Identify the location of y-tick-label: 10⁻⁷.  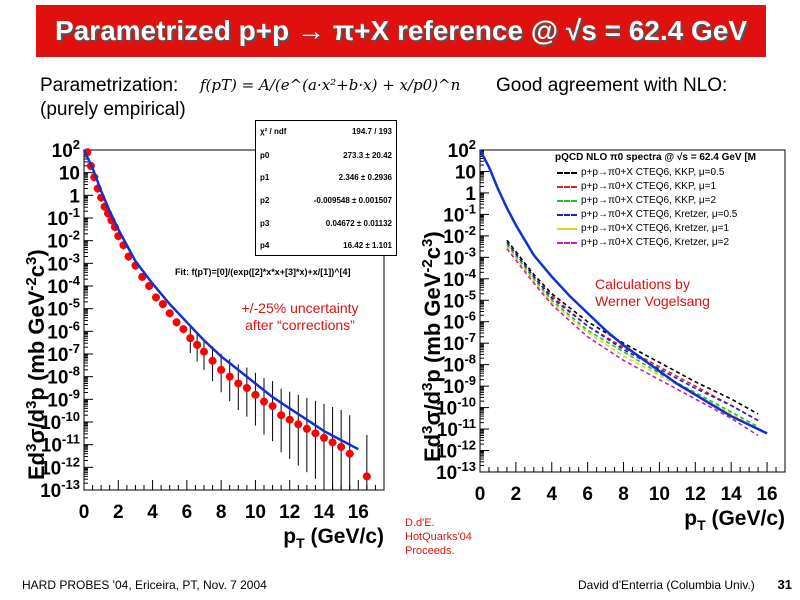
(63, 353).